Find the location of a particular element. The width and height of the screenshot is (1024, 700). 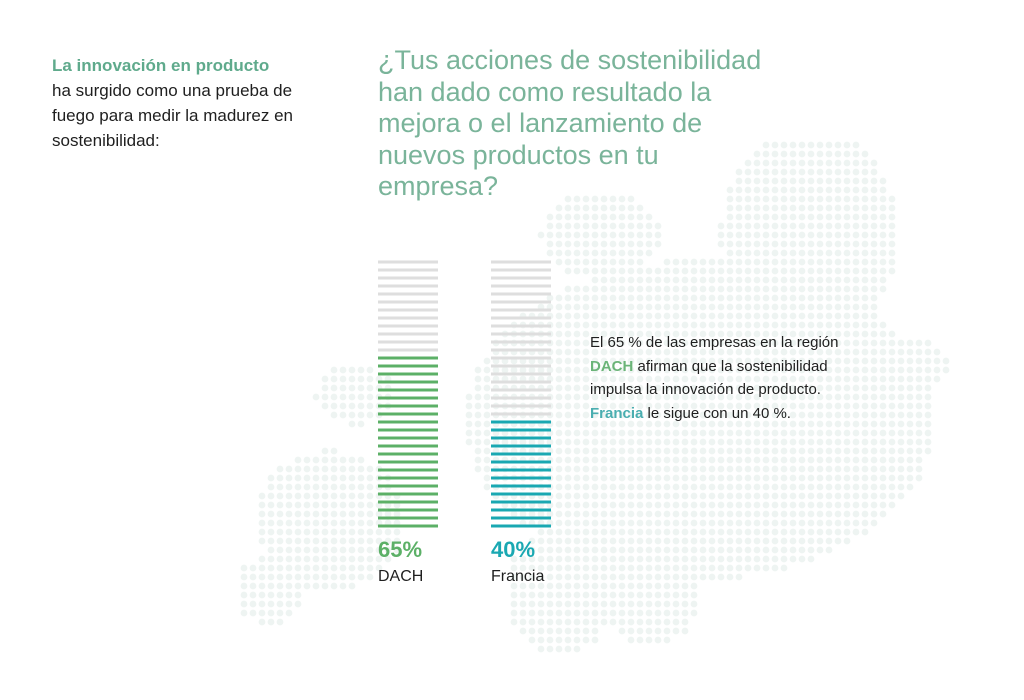

category-label-francia: Francia is located at coordinates (518, 576).